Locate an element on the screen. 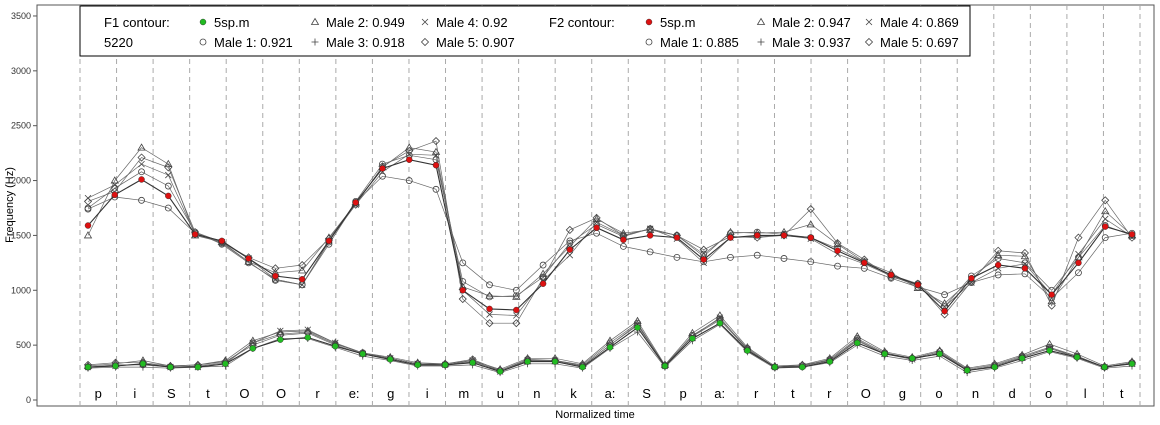 This screenshot has height=425, width=1160. segment-label: o is located at coordinates (1048, 393).